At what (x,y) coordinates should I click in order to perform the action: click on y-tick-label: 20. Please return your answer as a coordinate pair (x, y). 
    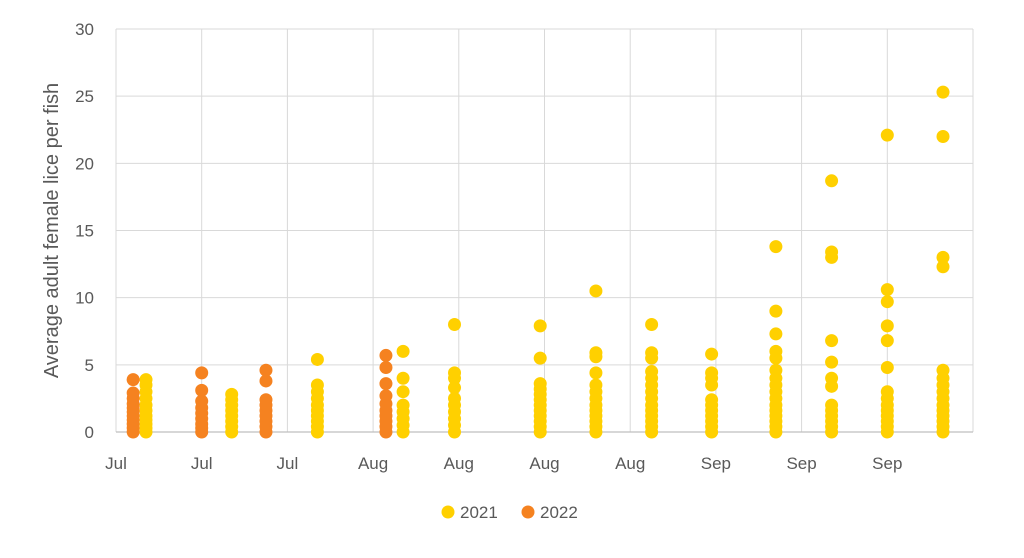
    Looking at the image, I should click on (84, 163).